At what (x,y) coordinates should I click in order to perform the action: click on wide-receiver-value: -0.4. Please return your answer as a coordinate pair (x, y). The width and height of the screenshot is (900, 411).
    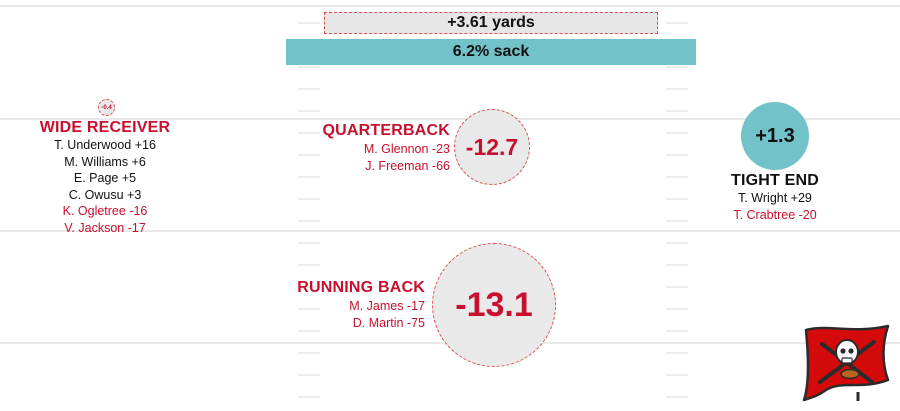
    Looking at the image, I should click on (106, 107).